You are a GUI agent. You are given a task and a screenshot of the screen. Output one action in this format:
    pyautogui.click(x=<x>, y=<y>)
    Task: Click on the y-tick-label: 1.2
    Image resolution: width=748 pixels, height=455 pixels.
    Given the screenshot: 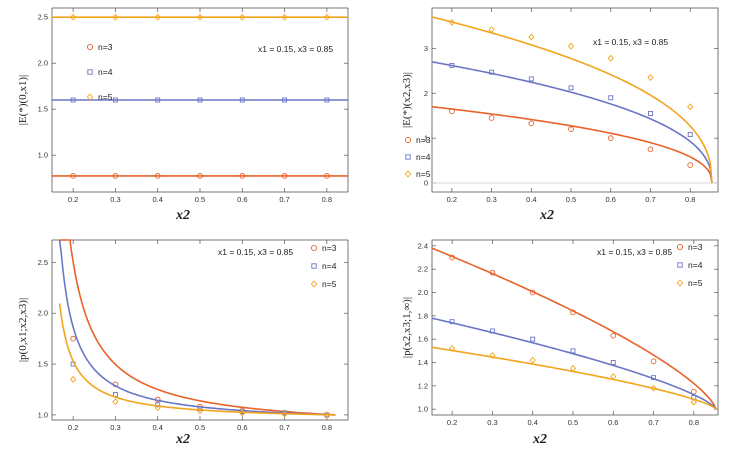 What is the action you would take?
    pyautogui.click(x=423, y=385)
    